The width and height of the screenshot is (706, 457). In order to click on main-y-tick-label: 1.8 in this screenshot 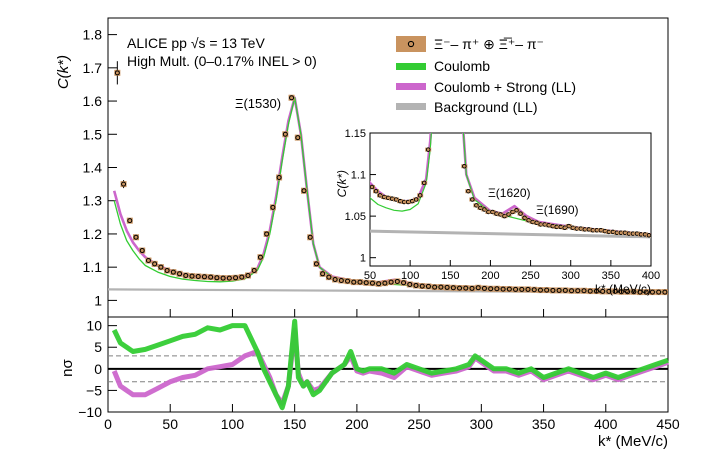, I will do `click(93, 35)`.